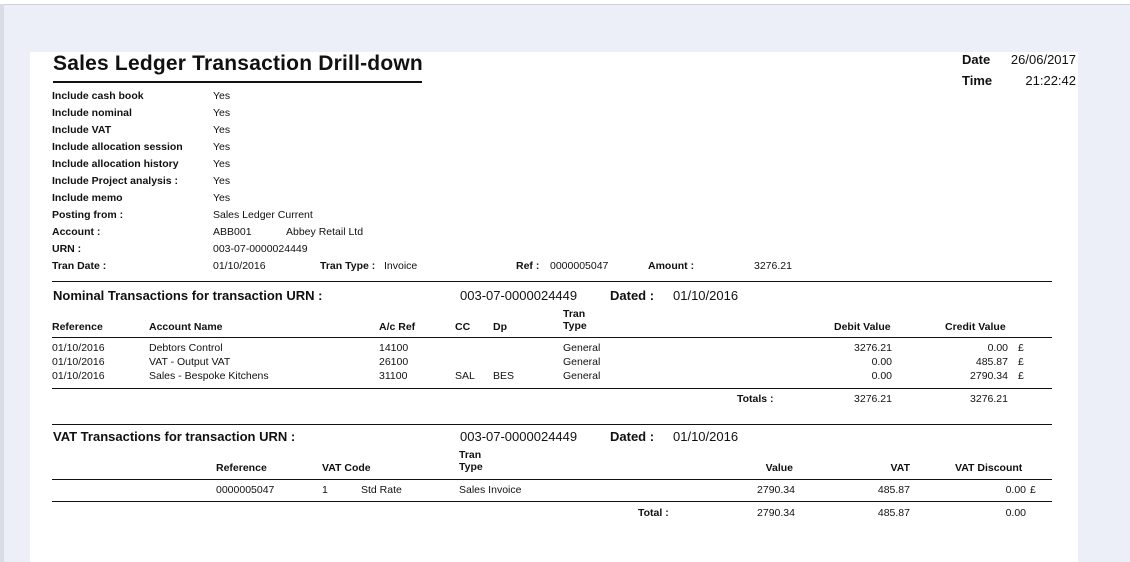  What do you see at coordinates (755, 399) in the screenshot?
I see `nominal-totals-label: Totals :` at bounding box center [755, 399].